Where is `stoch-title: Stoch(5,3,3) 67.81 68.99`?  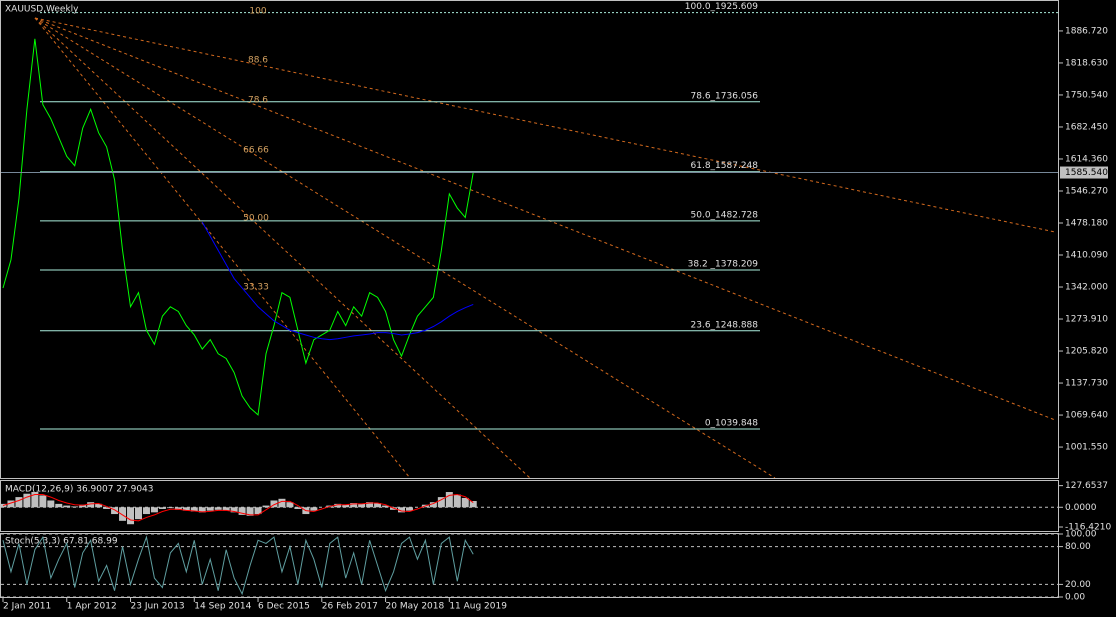 stoch-title: Stoch(5,3,3) 67.81 68.99 is located at coordinates (61, 542).